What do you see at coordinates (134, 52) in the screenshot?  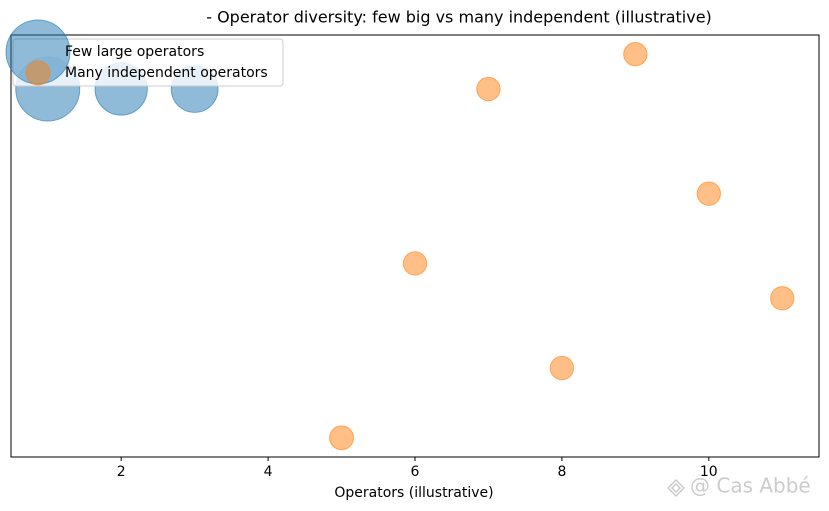 I see `legend-label: Few large operators` at bounding box center [134, 52].